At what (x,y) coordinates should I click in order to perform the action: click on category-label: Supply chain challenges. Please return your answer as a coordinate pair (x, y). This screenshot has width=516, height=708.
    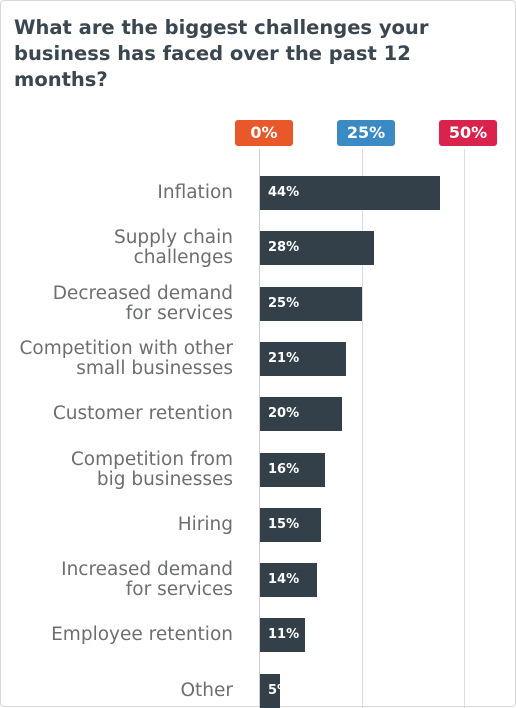
    Looking at the image, I should click on (116, 248).